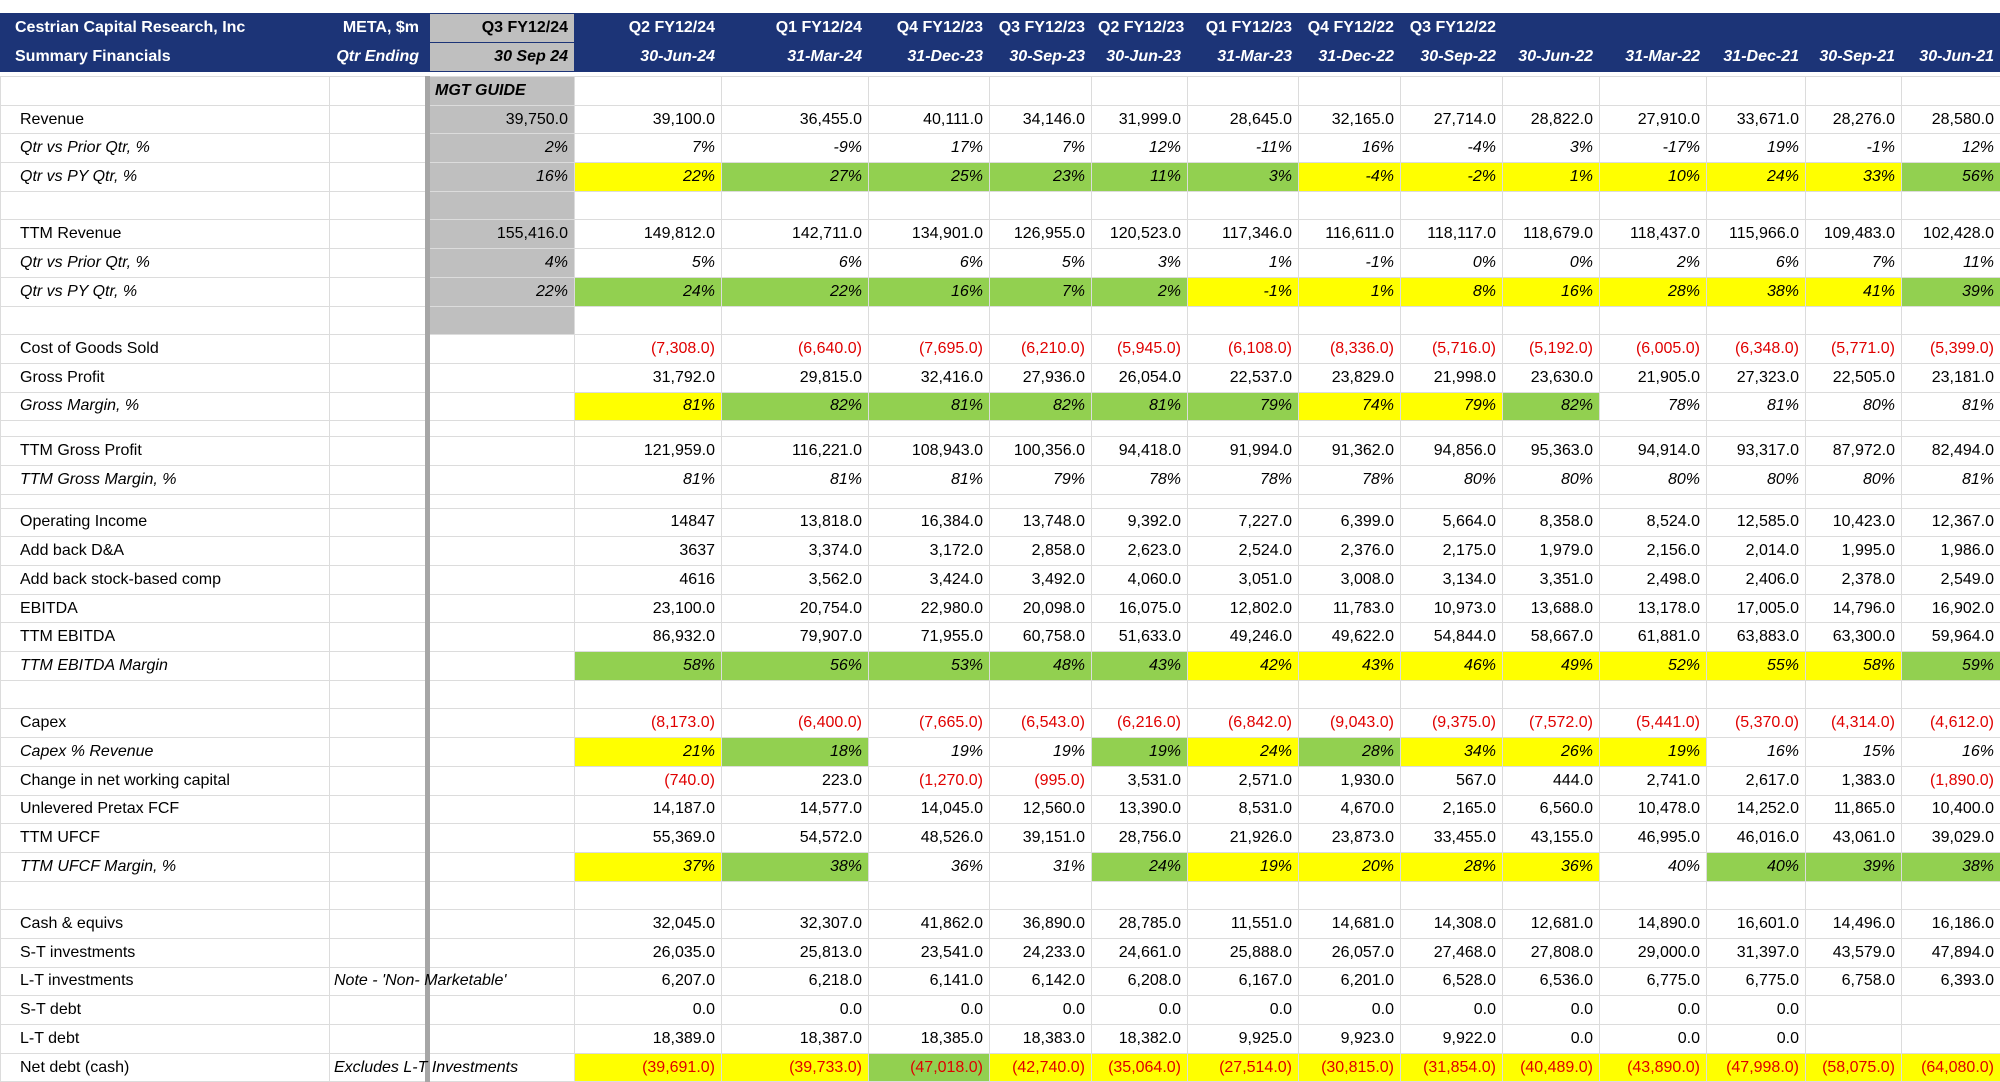 The width and height of the screenshot is (2000, 1082). I want to click on value-cell: 14,577.0, so click(795, 809).